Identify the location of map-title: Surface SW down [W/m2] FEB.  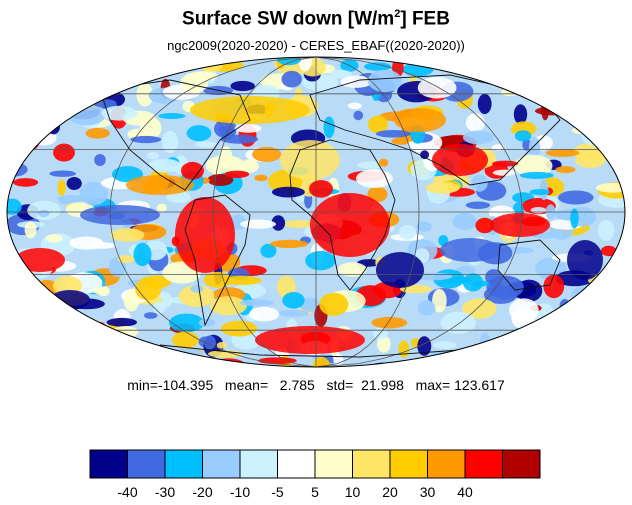
(316, 19).